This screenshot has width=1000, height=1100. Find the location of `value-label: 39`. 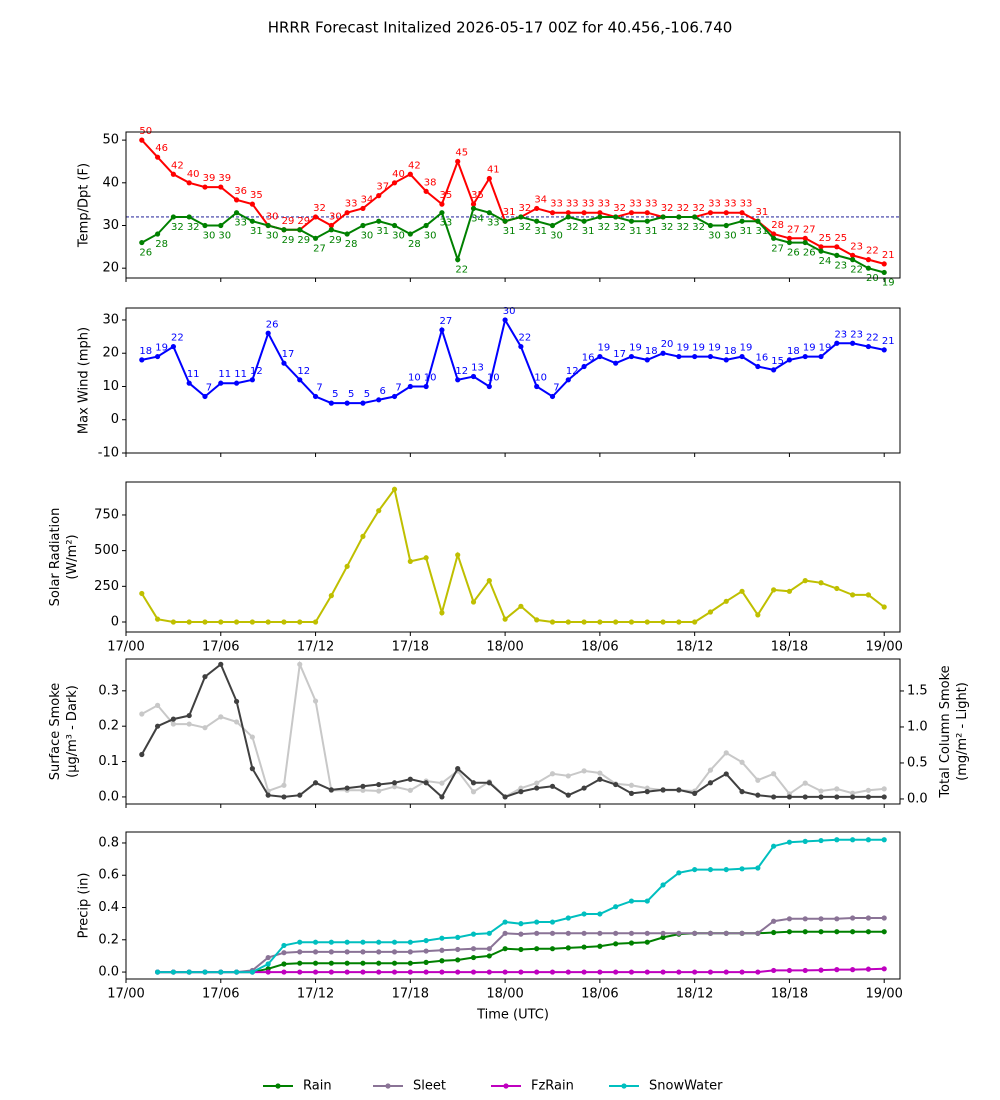

value-label: 39 is located at coordinates (224, 178).